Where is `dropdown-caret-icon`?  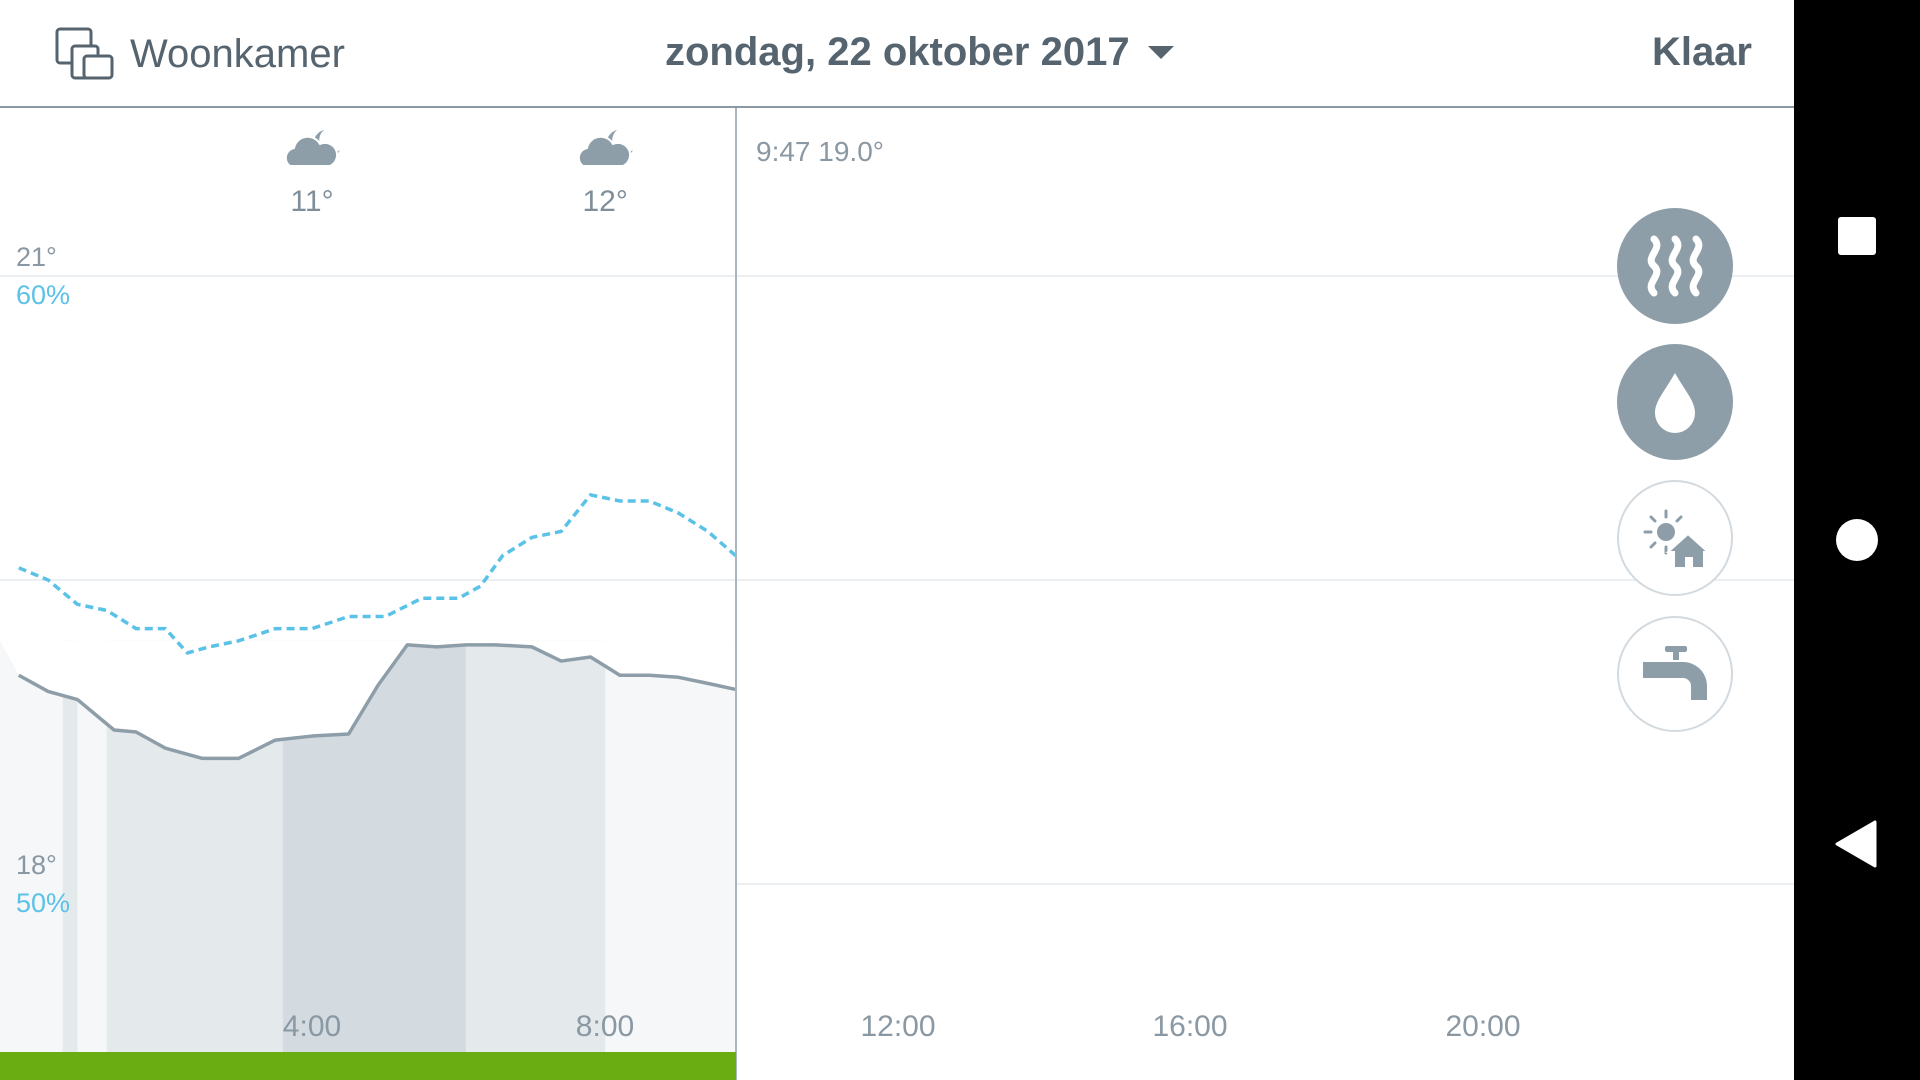
dropdown-caret-icon is located at coordinates (1160, 52).